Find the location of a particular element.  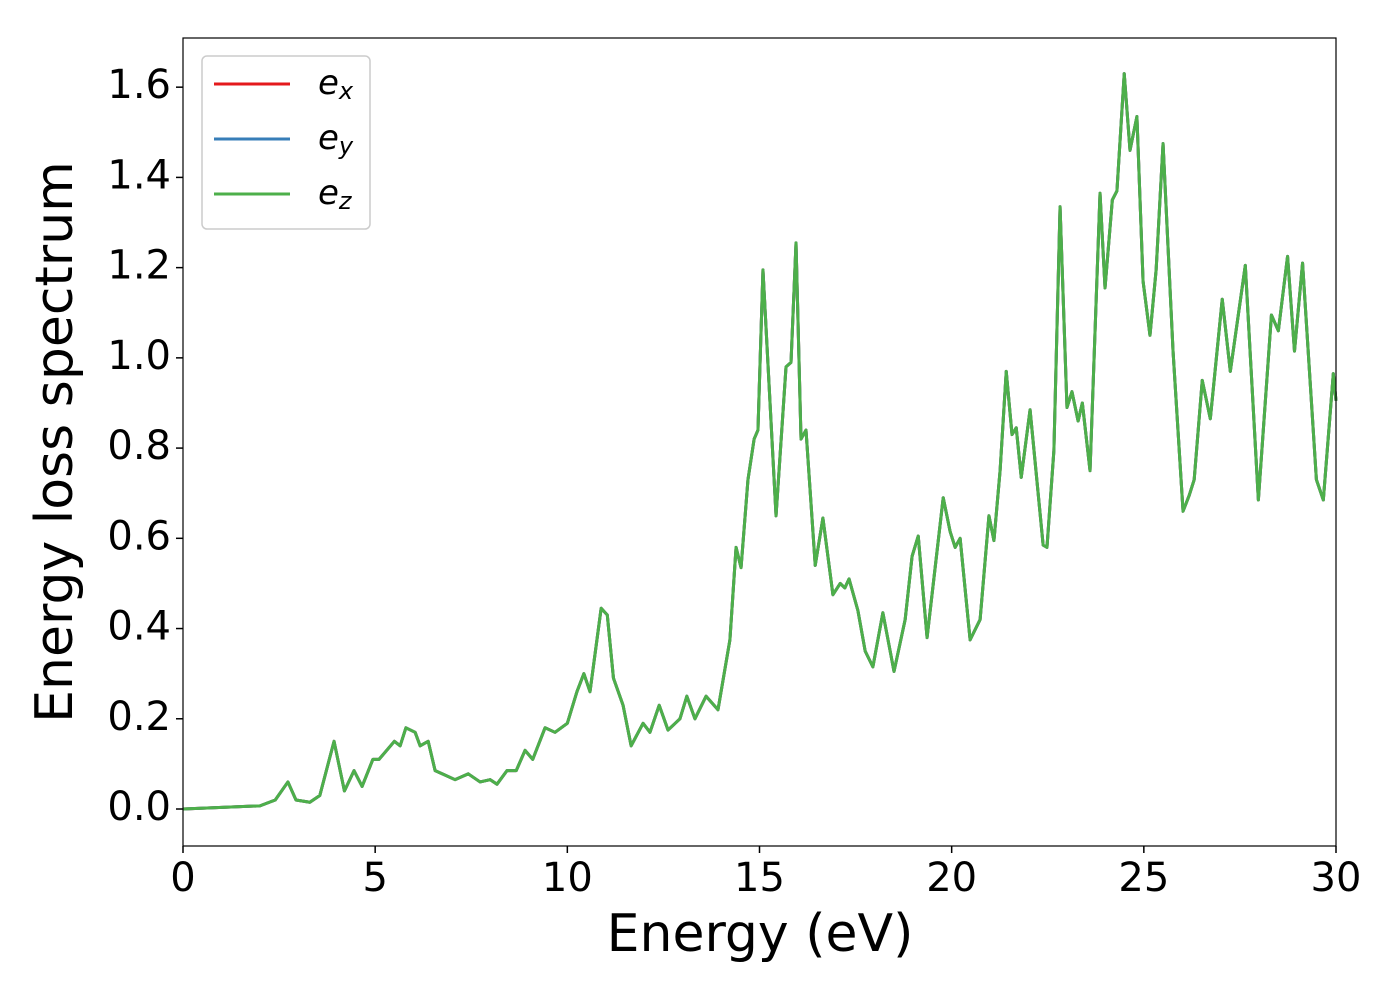

x-tick-label: 10 is located at coordinates (567, 878).